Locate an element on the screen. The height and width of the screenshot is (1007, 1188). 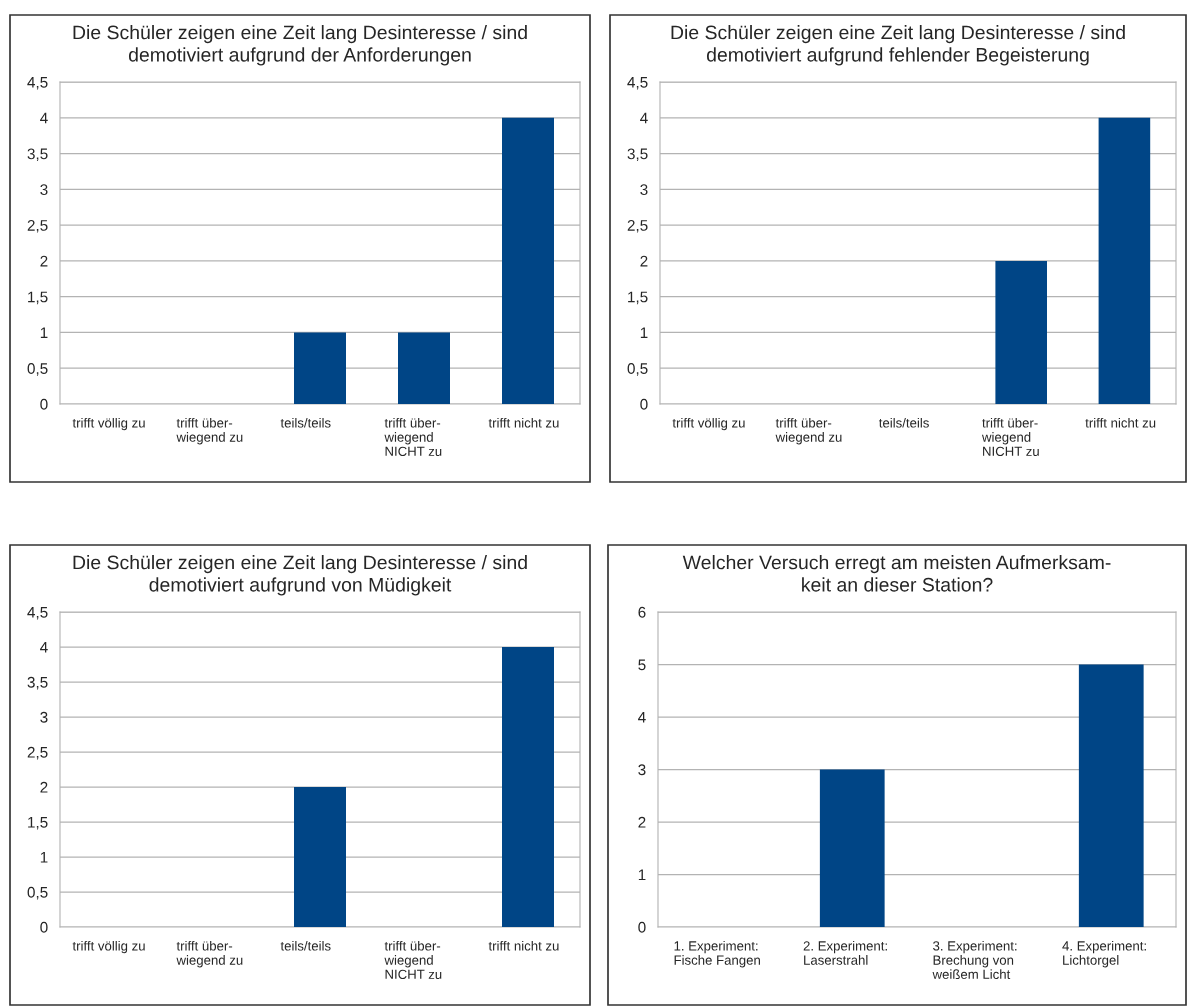
chart-title: Die Schüler zeigen eine Zeit lang Desinteresse / sind demotiviert aufgrund der Anforderungen is located at coordinates (300, 45).